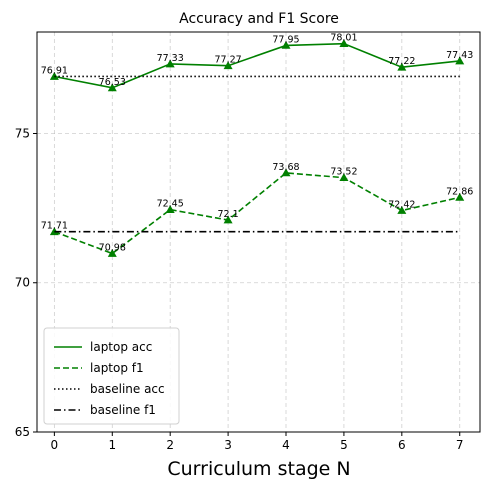  What do you see at coordinates (228, 445) in the screenshot?
I see `x-tick-label: 3` at bounding box center [228, 445].